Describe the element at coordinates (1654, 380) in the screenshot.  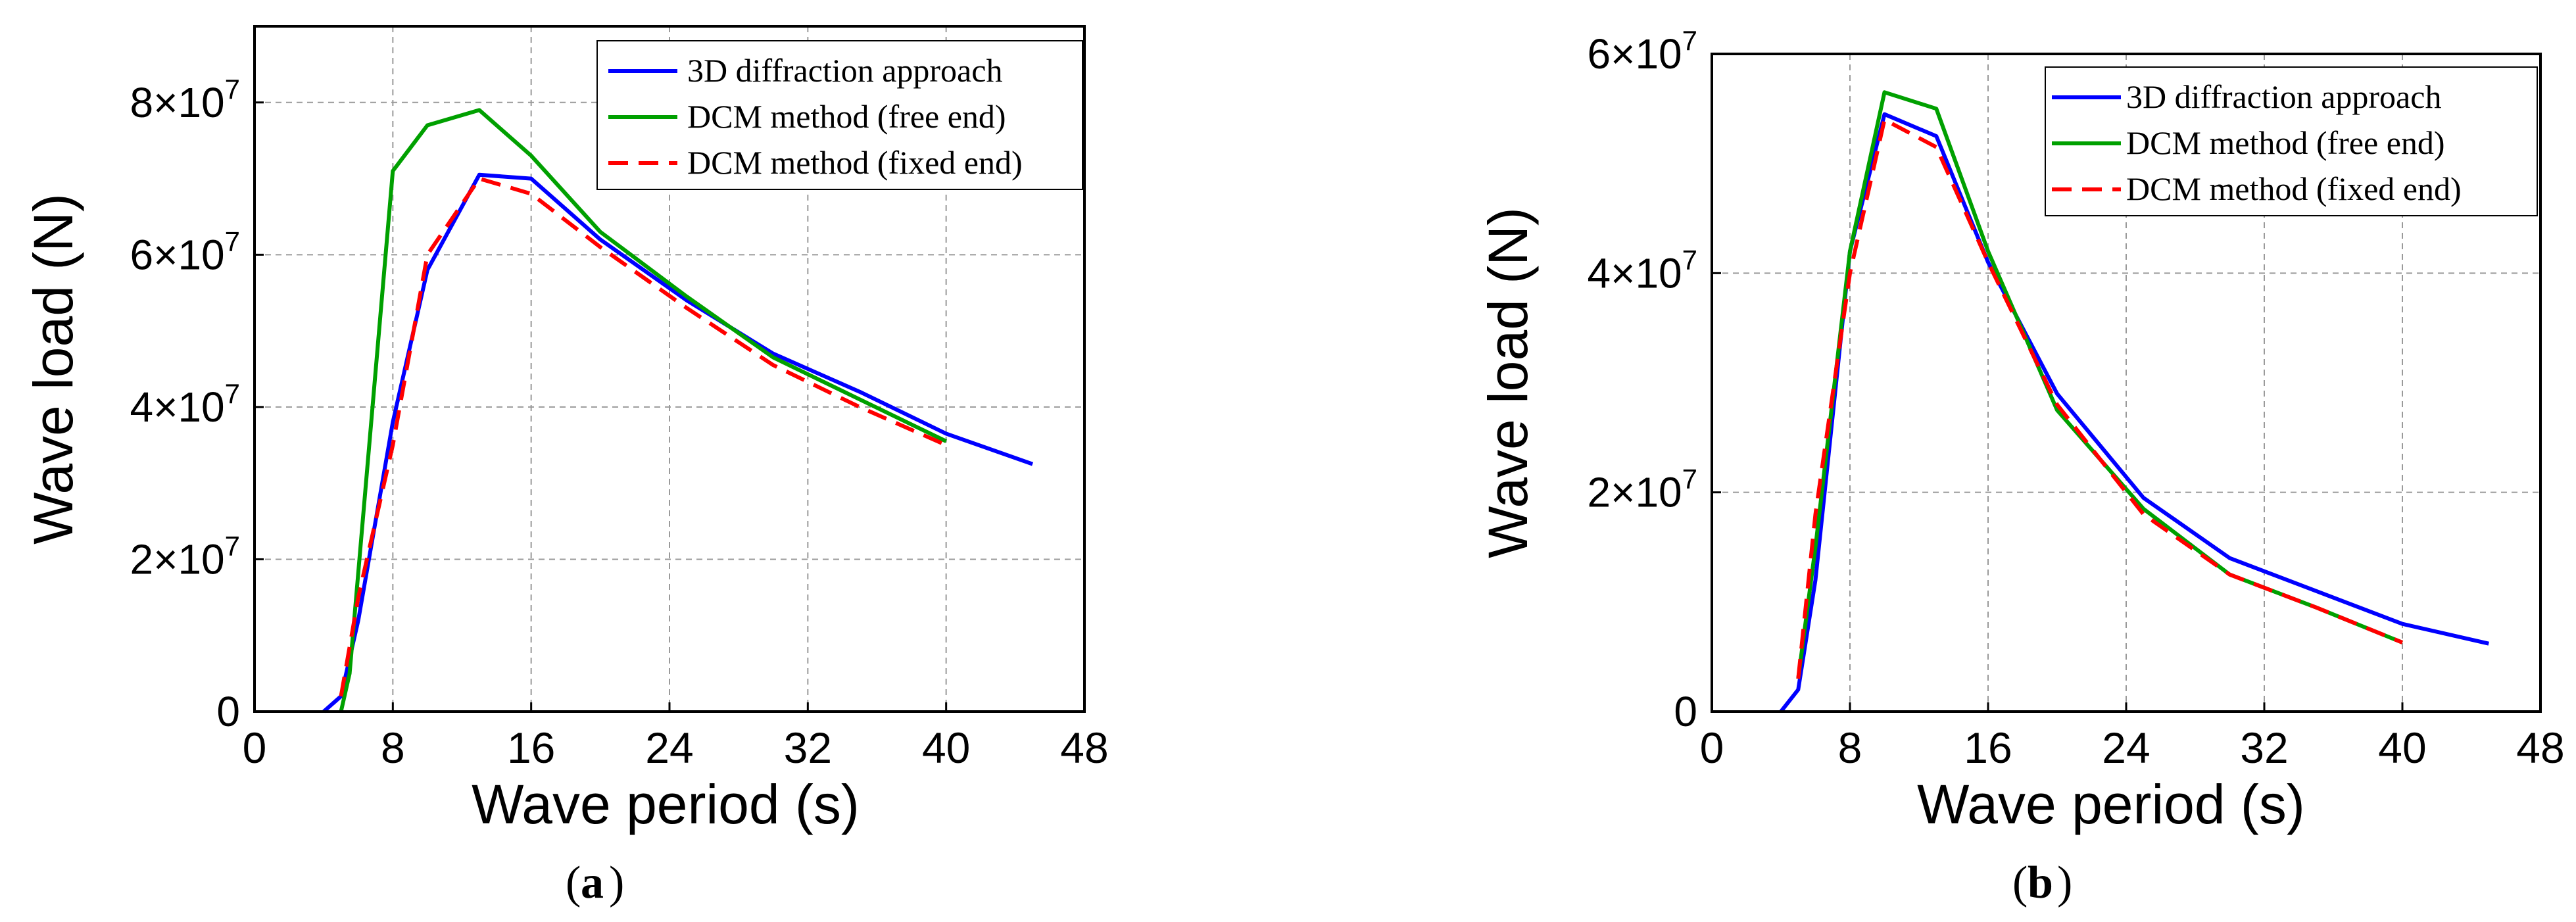
I see `y-tick-labels: 0 2×10⁷ 4×10⁷ 6×10⁷` at that location.